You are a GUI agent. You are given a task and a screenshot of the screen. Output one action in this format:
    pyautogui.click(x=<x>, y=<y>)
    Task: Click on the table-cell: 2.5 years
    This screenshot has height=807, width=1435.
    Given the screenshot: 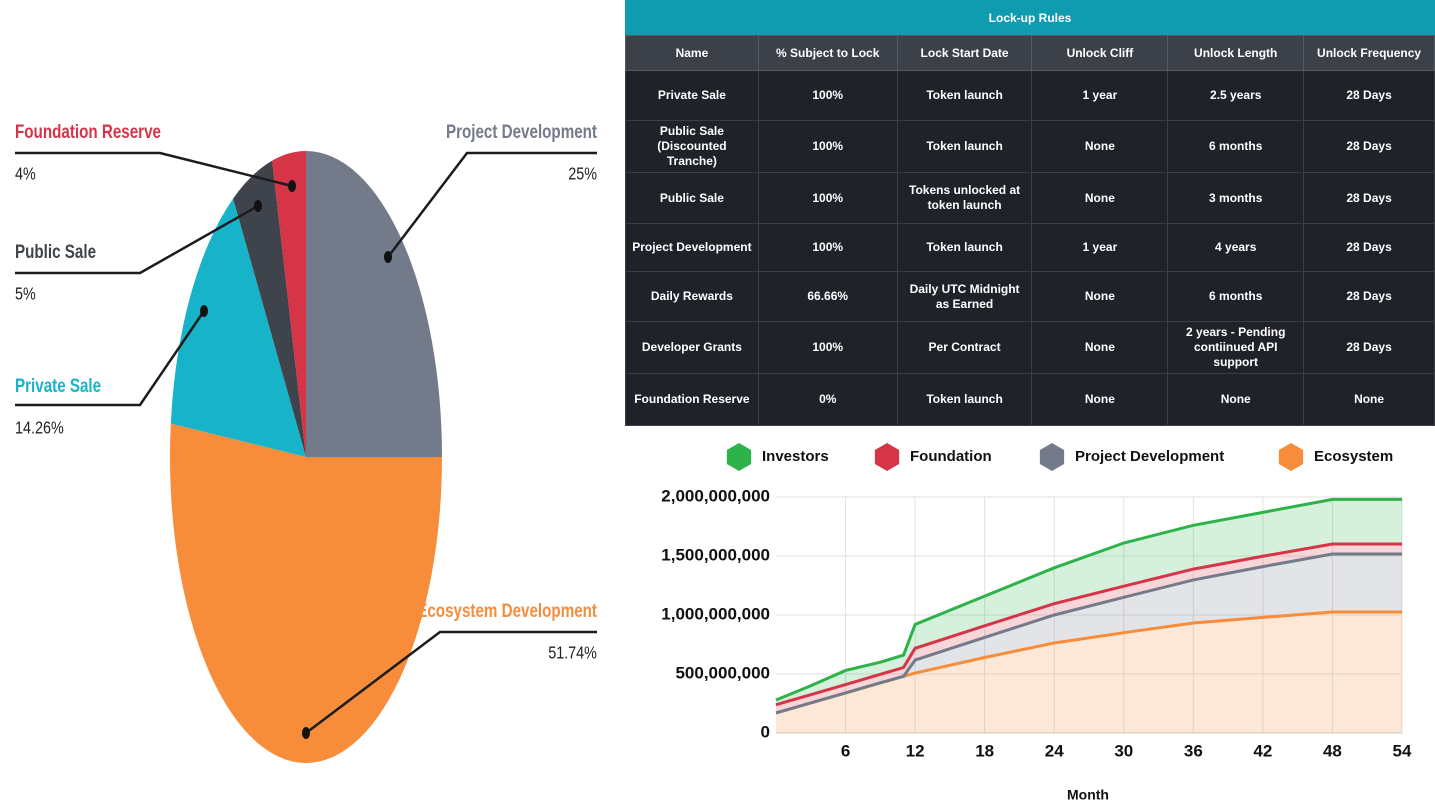 What is the action you would take?
    pyautogui.click(x=1236, y=95)
    